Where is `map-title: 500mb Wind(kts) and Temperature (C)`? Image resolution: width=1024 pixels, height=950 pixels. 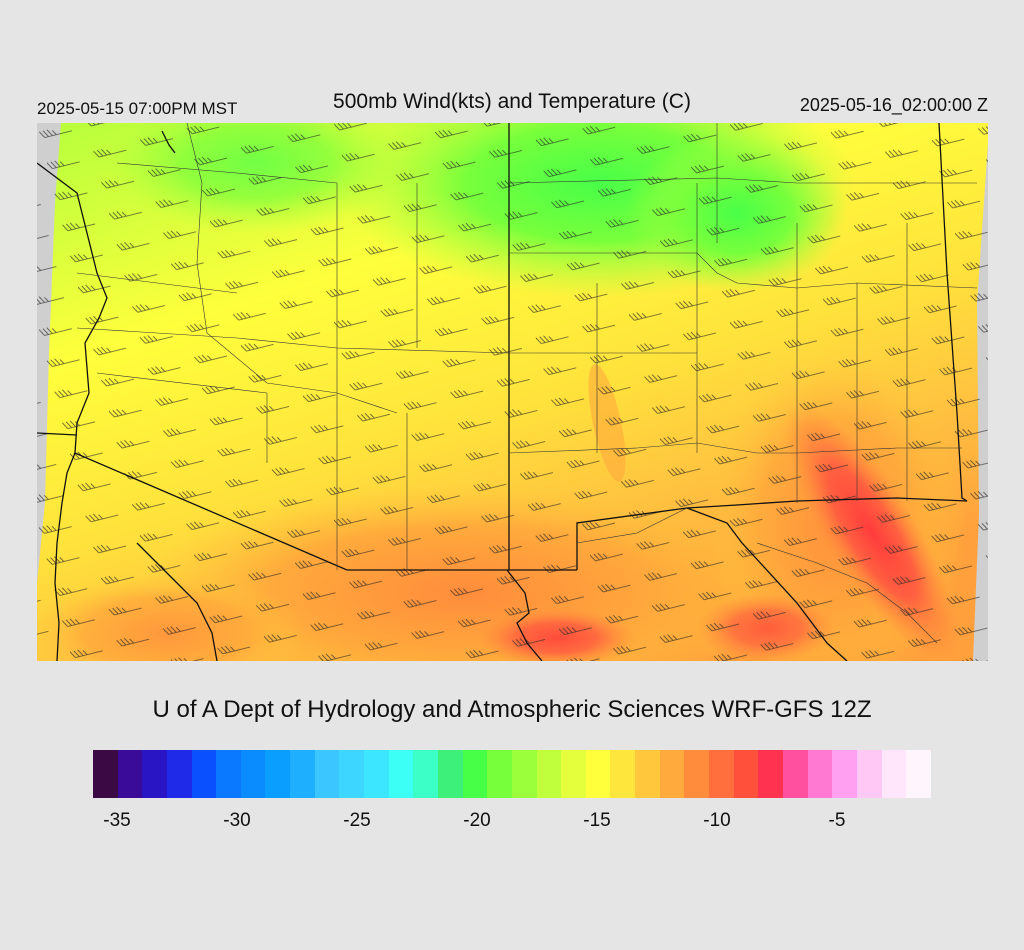 map-title: 500mb Wind(kts) and Temperature (C) is located at coordinates (512, 101).